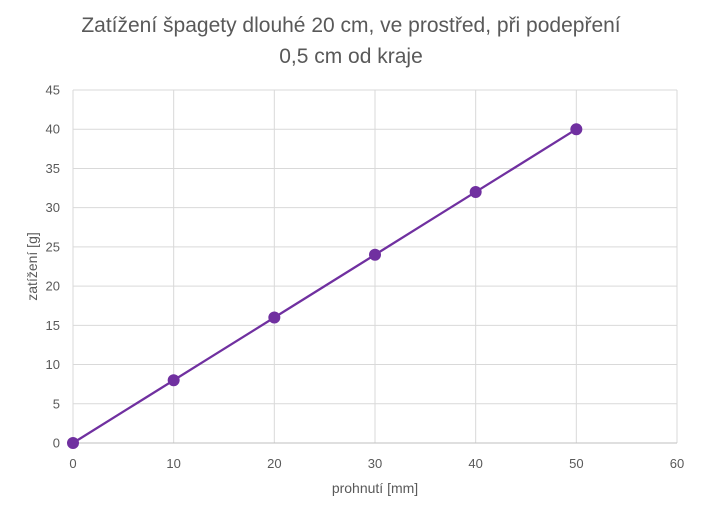 The width and height of the screenshot is (702, 515). I want to click on x-tick-label-0: 0, so click(72, 463).